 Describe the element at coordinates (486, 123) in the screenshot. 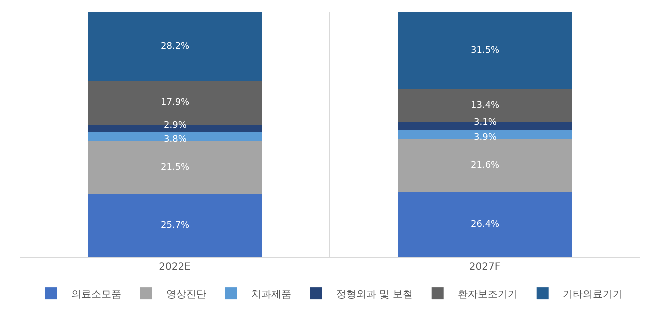

I see `data-label: 3.1%` at that location.